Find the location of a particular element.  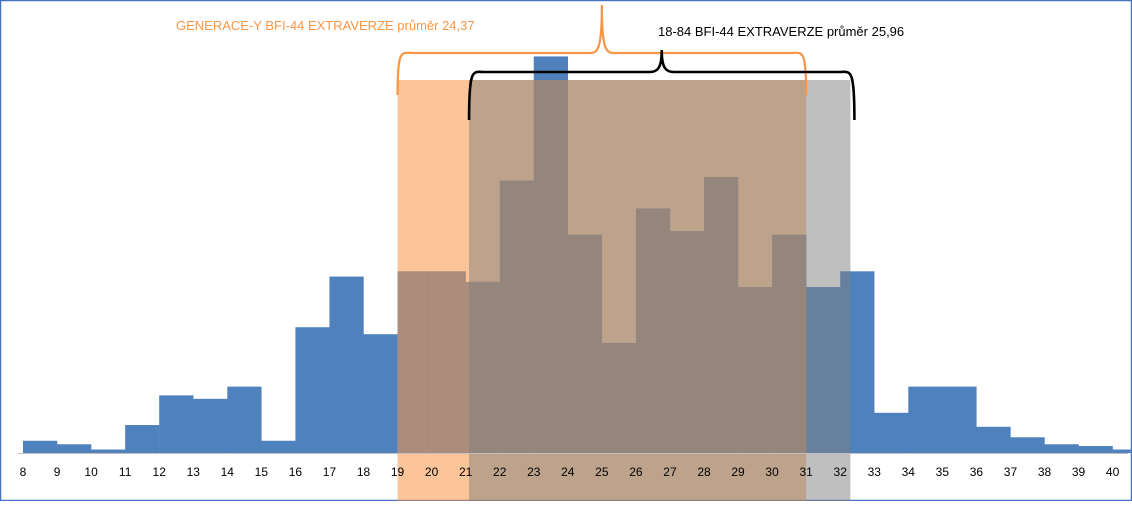

x-tick-15: 15 is located at coordinates (262, 472).